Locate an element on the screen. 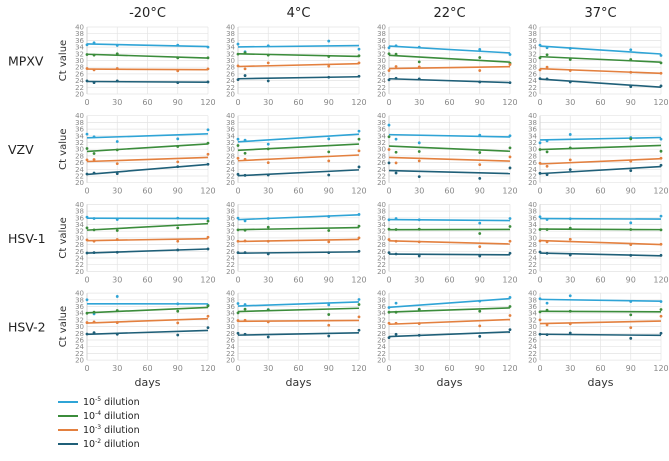 The image size is (669, 461). x-tick-label: 60 is located at coordinates (147, 102).